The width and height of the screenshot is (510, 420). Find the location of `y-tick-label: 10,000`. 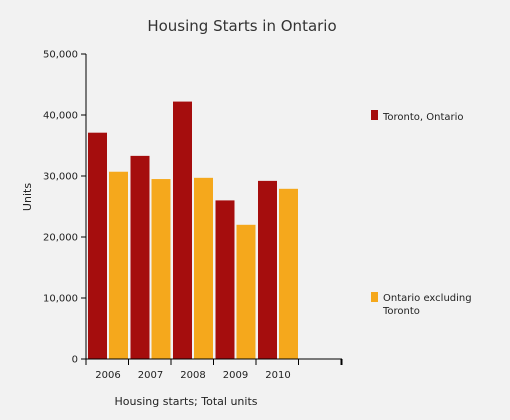

y-tick-label: 10,000 is located at coordinates (60, 299).